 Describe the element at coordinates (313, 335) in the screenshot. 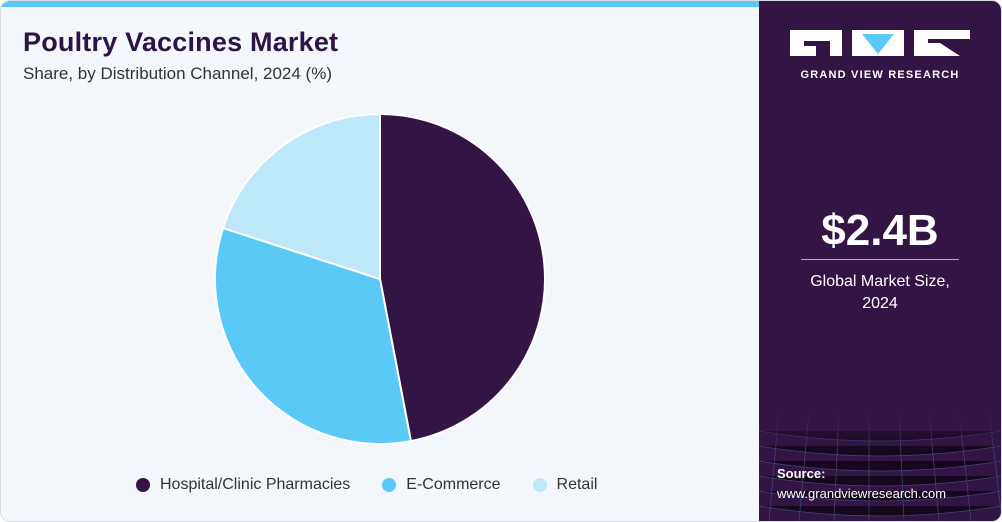

I see `pie-slice-e-commerce` at that location.